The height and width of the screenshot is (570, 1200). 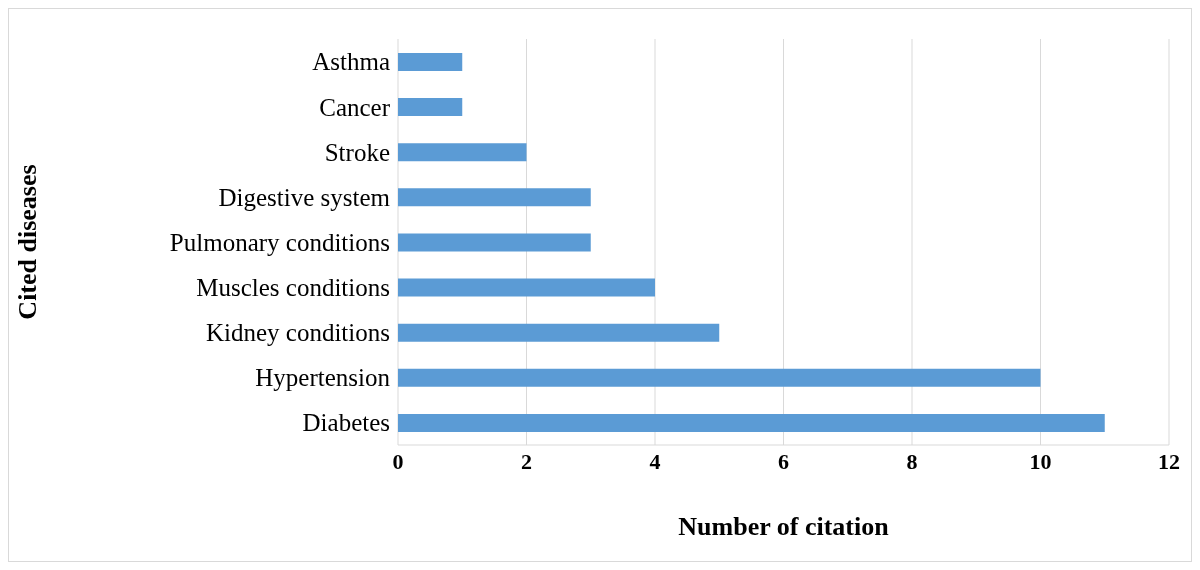 What do you see at coordinates (346, 423) in the screenshot?
I see `y-tick-label: Diabetes` at bounding box center [346, 423].